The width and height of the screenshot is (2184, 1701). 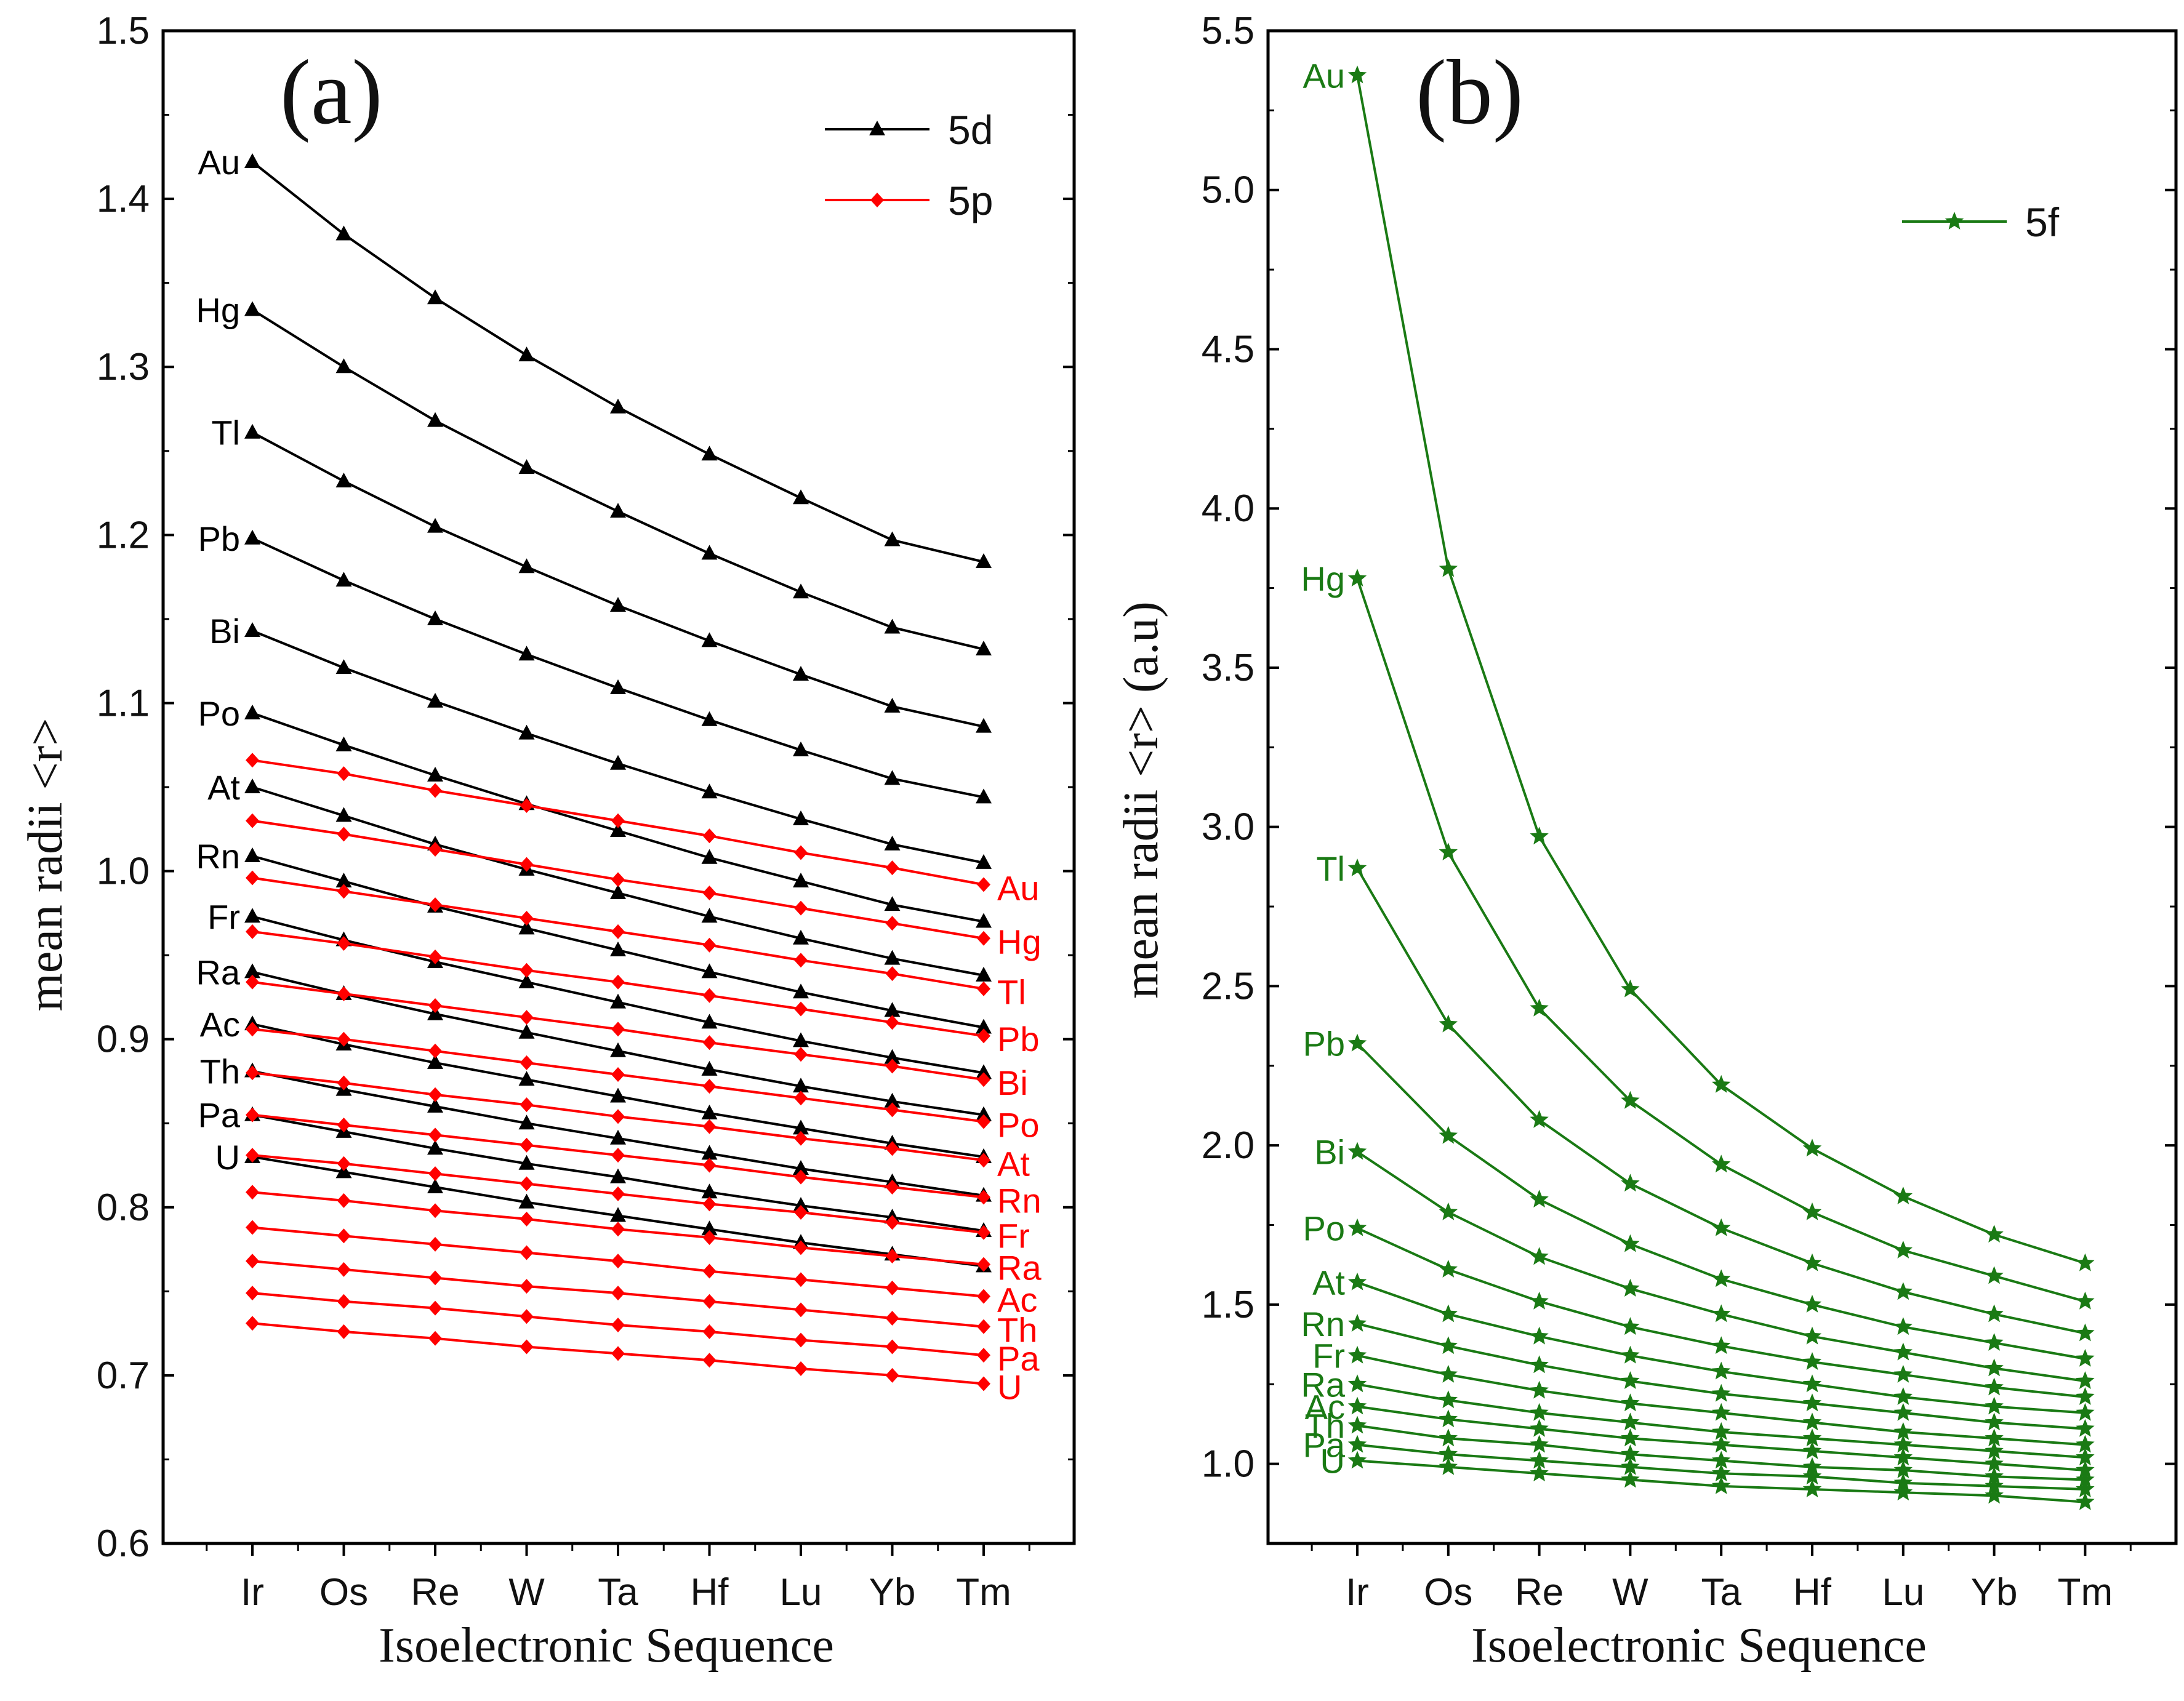 I want to click on data-point-5d-Fr-Yb, so click(x=893, y=1056).